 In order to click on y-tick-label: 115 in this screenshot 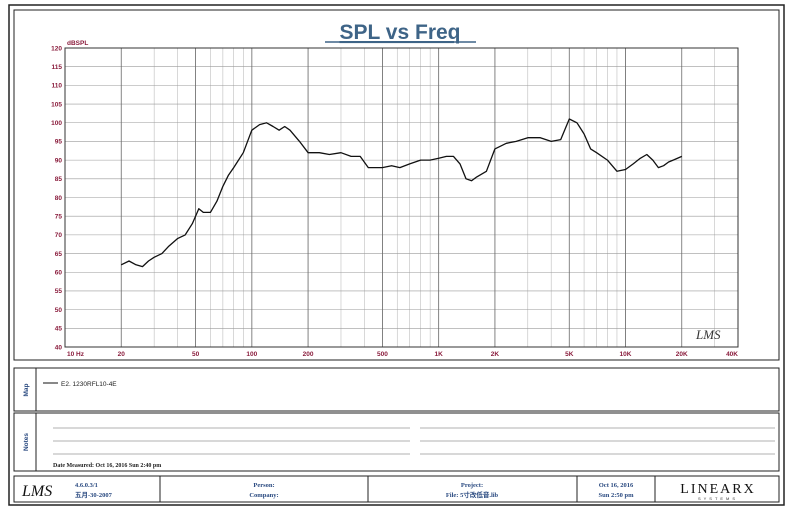, I will do `click(57, 67)`.